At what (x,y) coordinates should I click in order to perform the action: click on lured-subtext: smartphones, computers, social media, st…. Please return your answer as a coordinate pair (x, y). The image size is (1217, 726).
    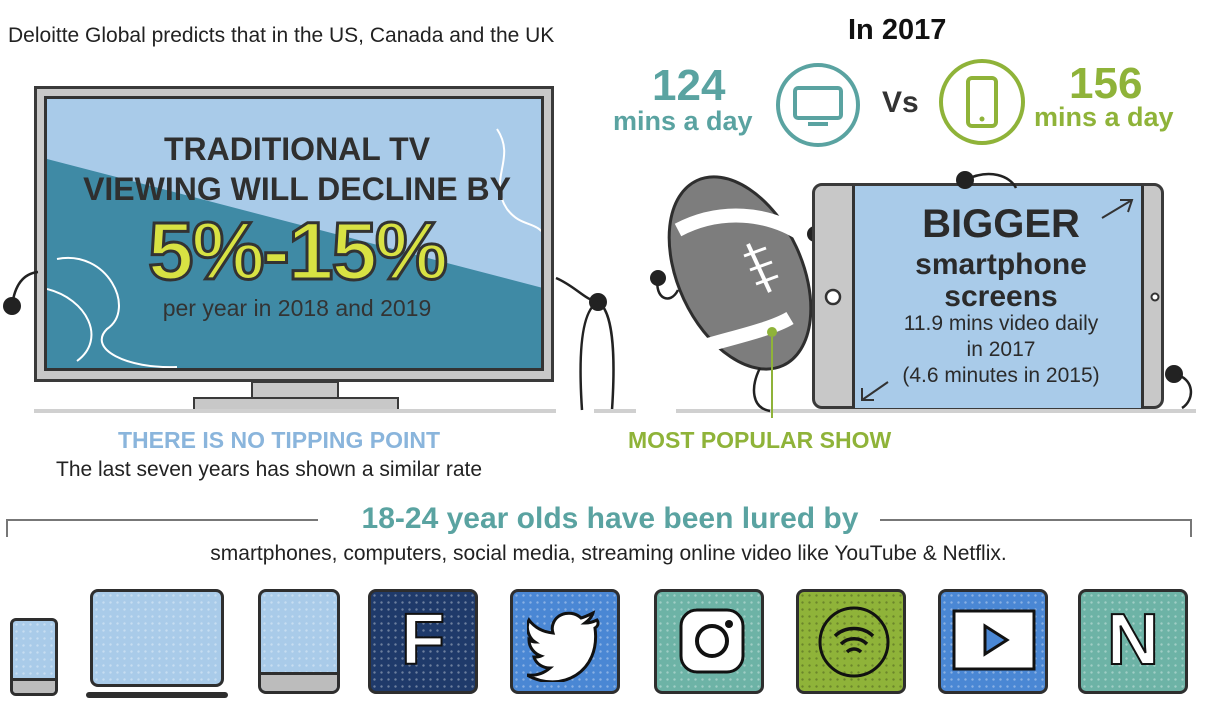
    Looking at the image, I should click on (608, 553).